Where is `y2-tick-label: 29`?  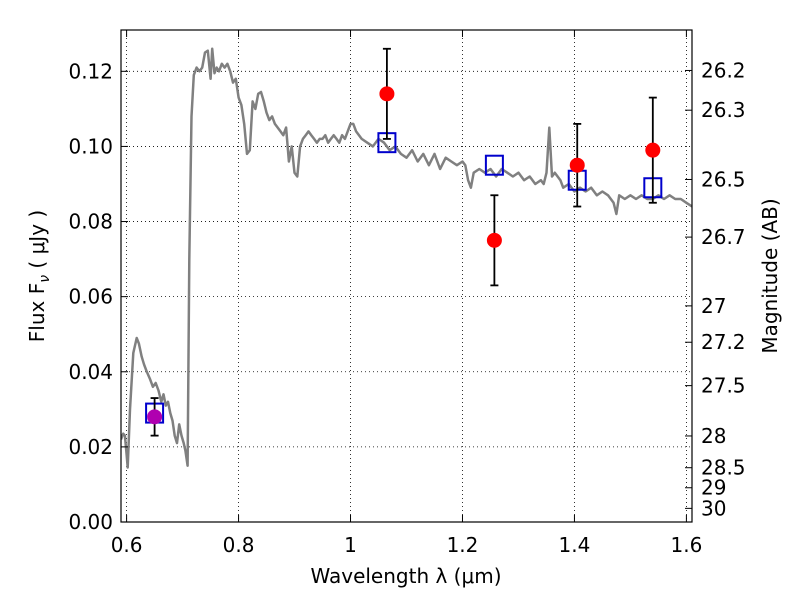 y2-tick-label: 29 is located at coordinates (713, 488).